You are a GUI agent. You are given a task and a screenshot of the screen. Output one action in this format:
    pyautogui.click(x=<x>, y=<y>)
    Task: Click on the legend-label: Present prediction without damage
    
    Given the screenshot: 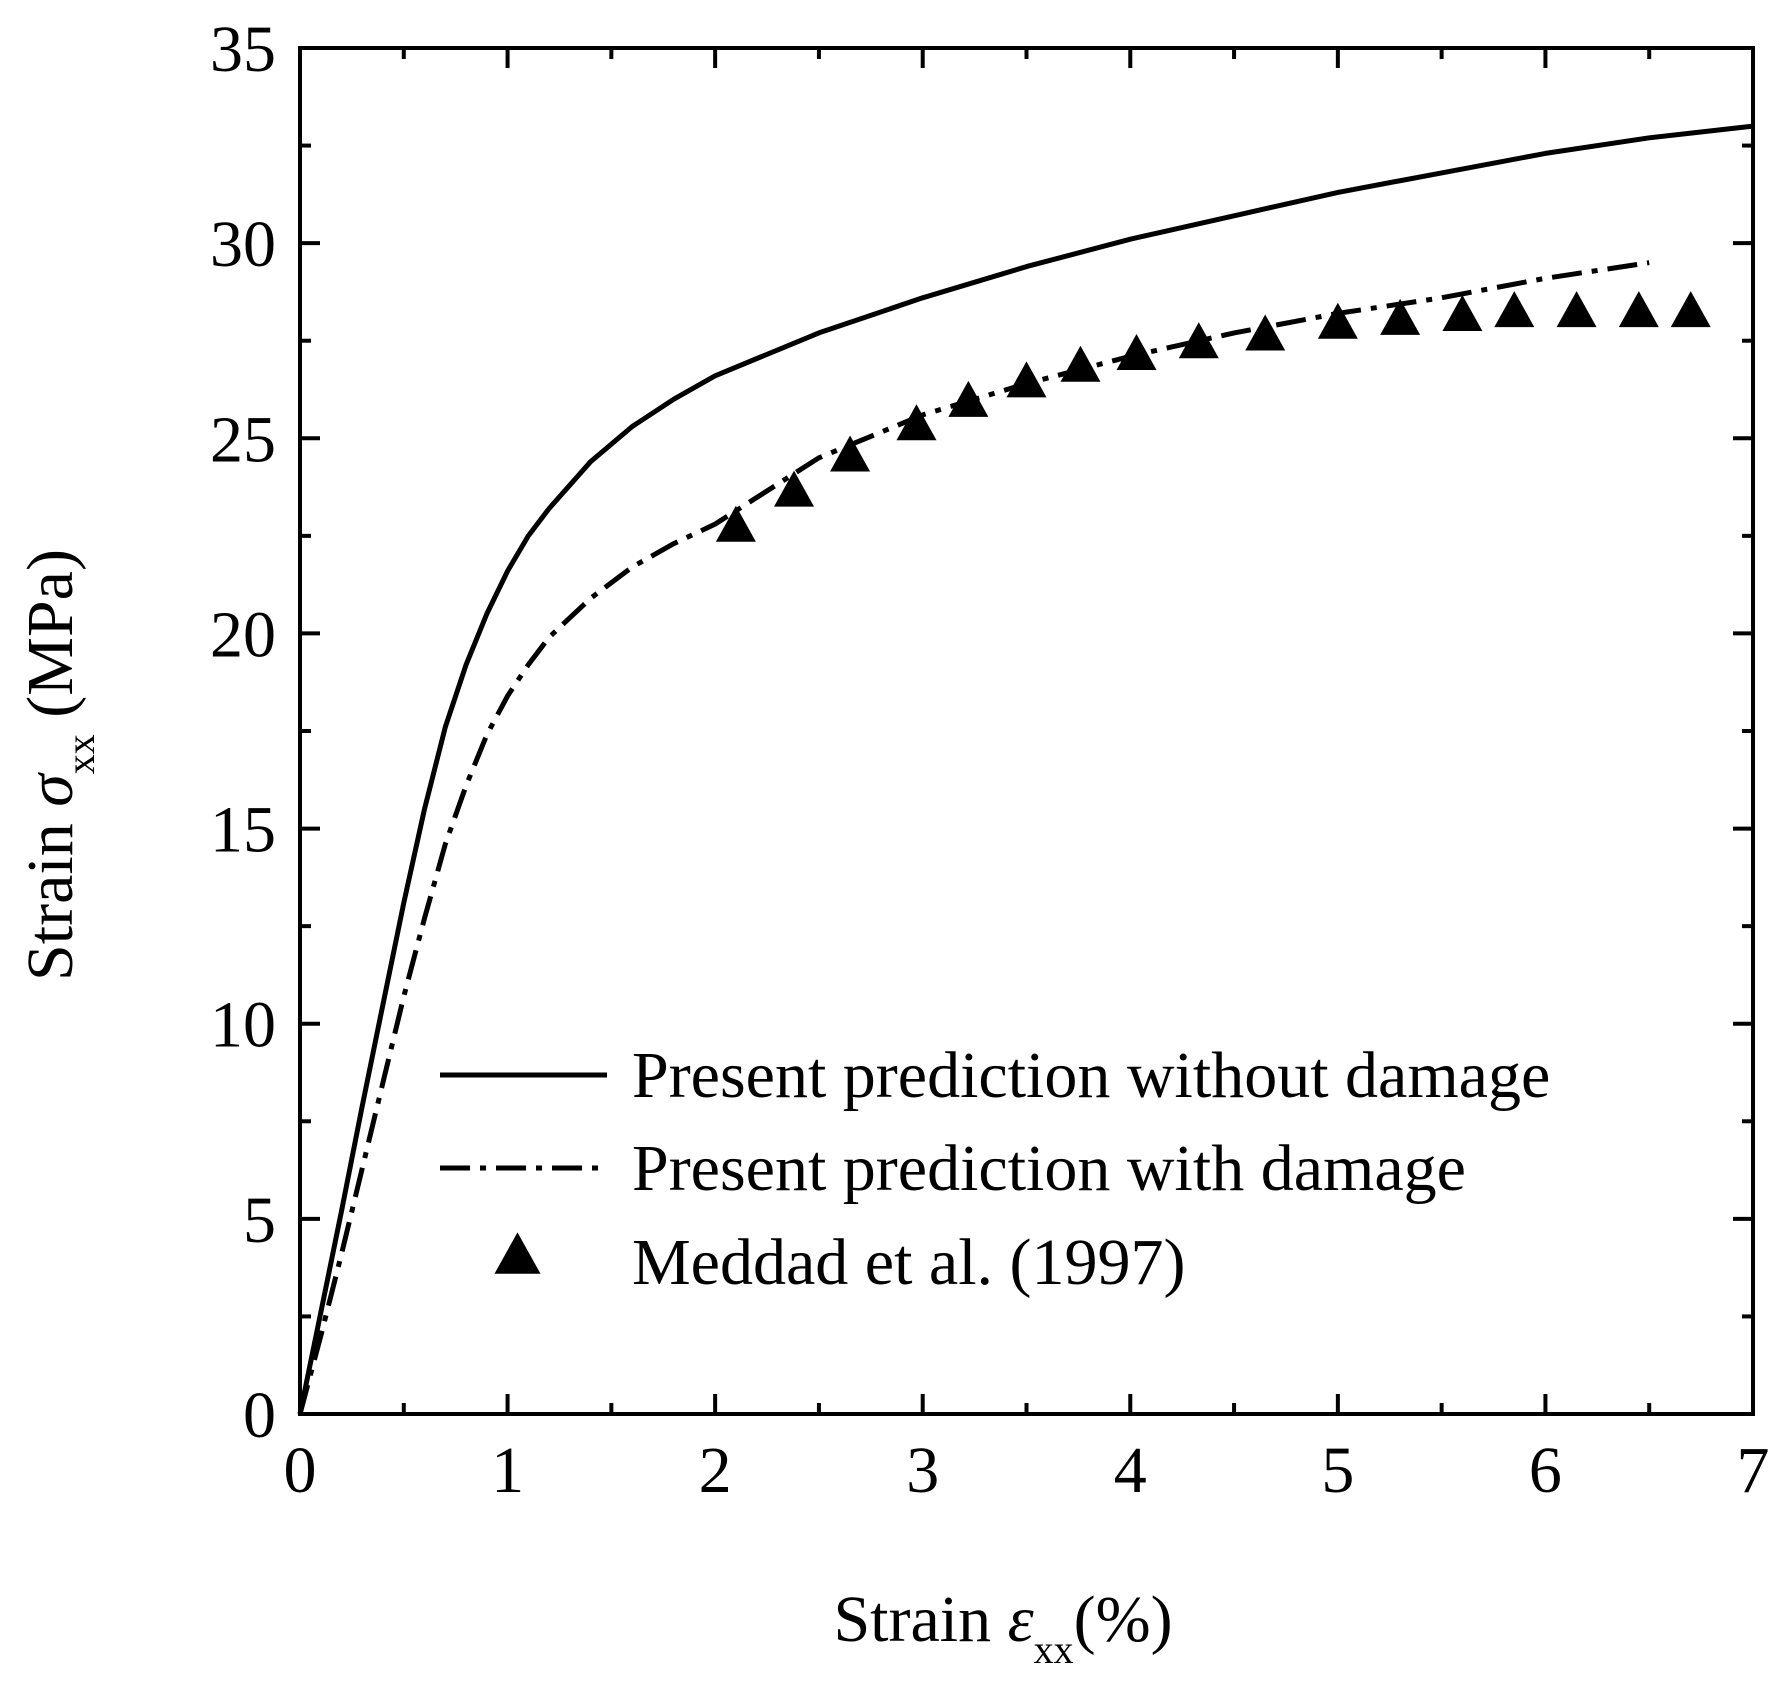 What is the action you would take?
    pyautogui.click(x=1091, y=1075)
    